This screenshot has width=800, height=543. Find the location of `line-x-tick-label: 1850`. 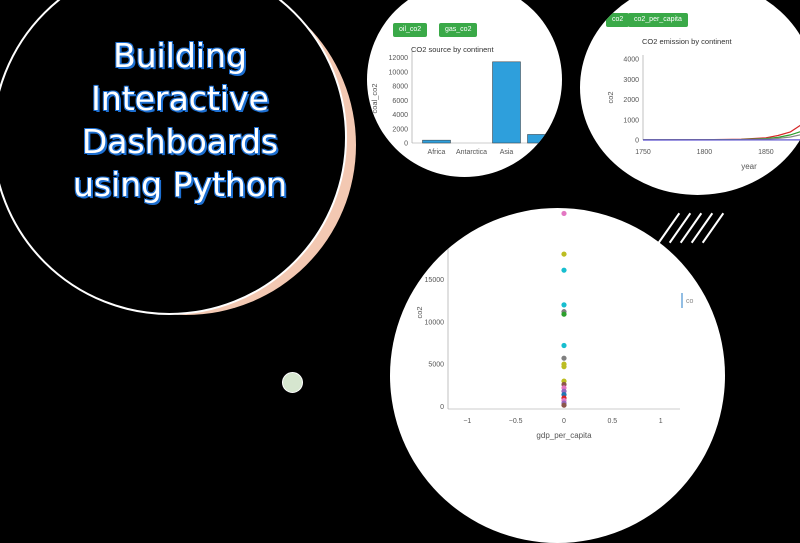

line-x-tick-label: 1850 is located at coordinates (766, 152).